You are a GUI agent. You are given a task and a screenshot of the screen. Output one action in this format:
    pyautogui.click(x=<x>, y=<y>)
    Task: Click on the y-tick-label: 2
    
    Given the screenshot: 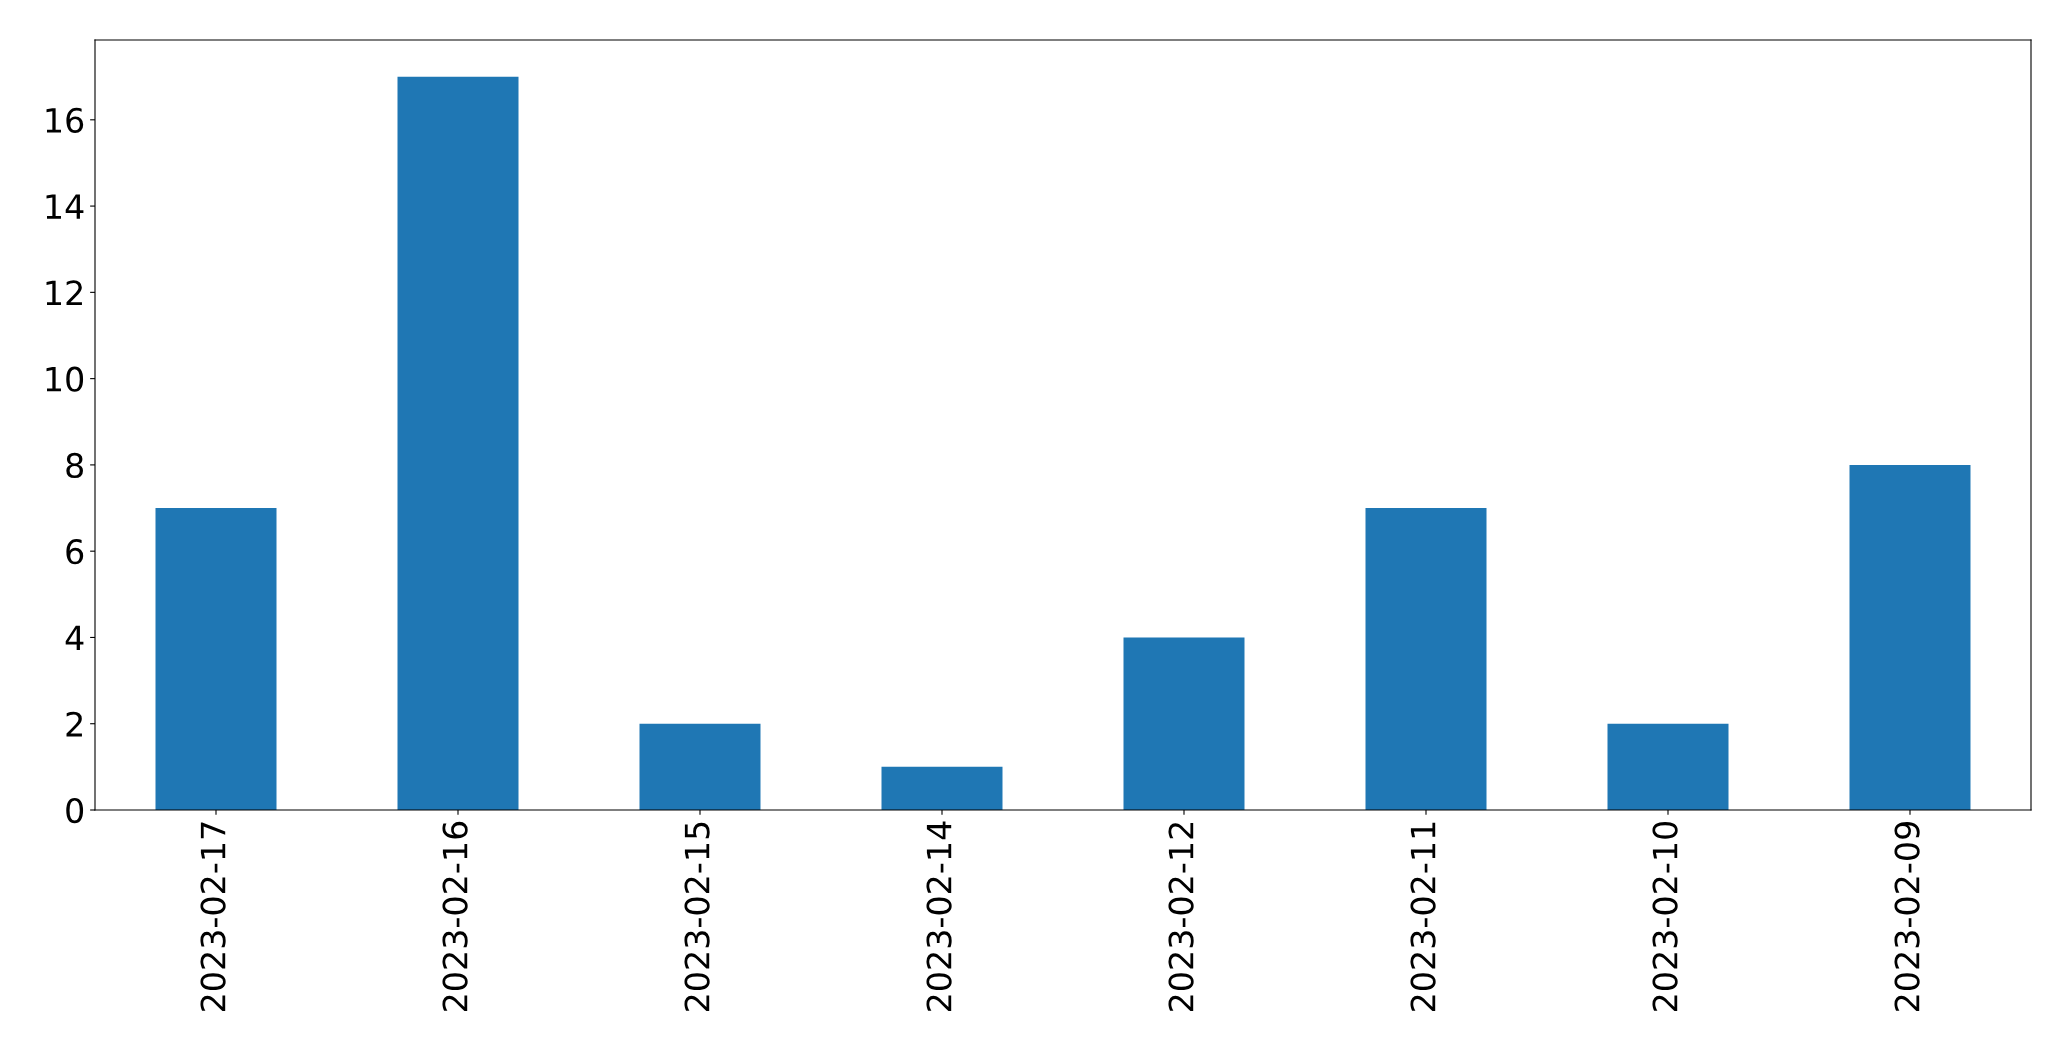 What is the action you would take?
    pyautogui.click(x=74, y=724)
    